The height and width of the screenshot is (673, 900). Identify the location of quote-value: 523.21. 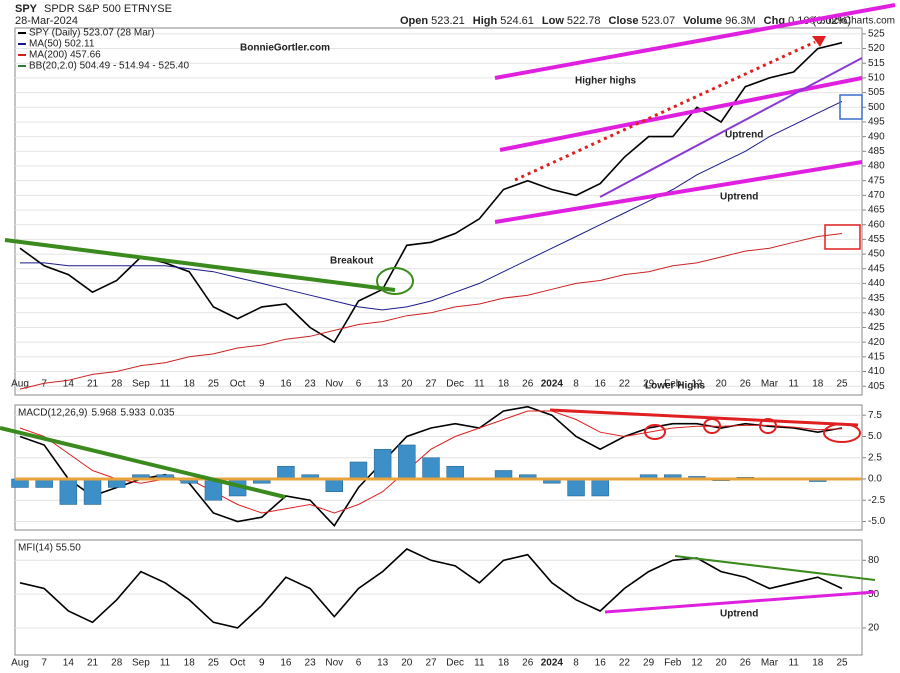
(448, 21).